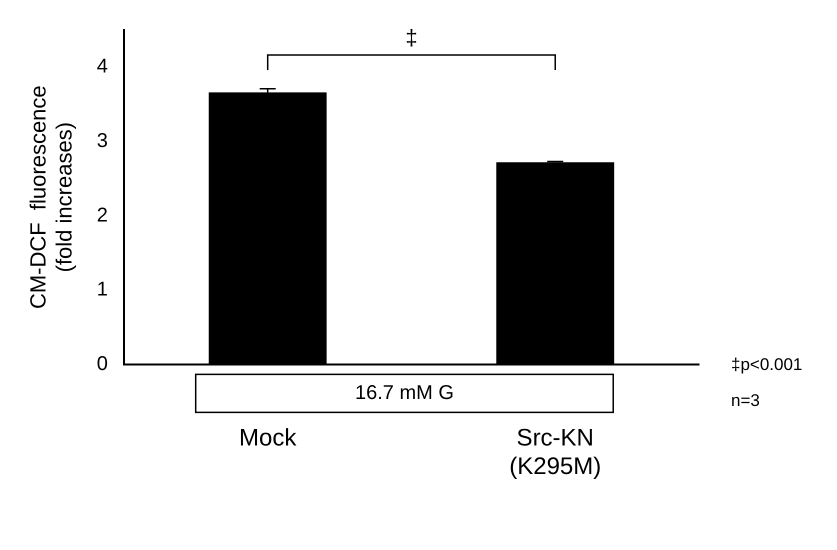 The height and width of the screenshot is (550, 837). I want to click on text: ‡p<0.001, so click(766, 364).